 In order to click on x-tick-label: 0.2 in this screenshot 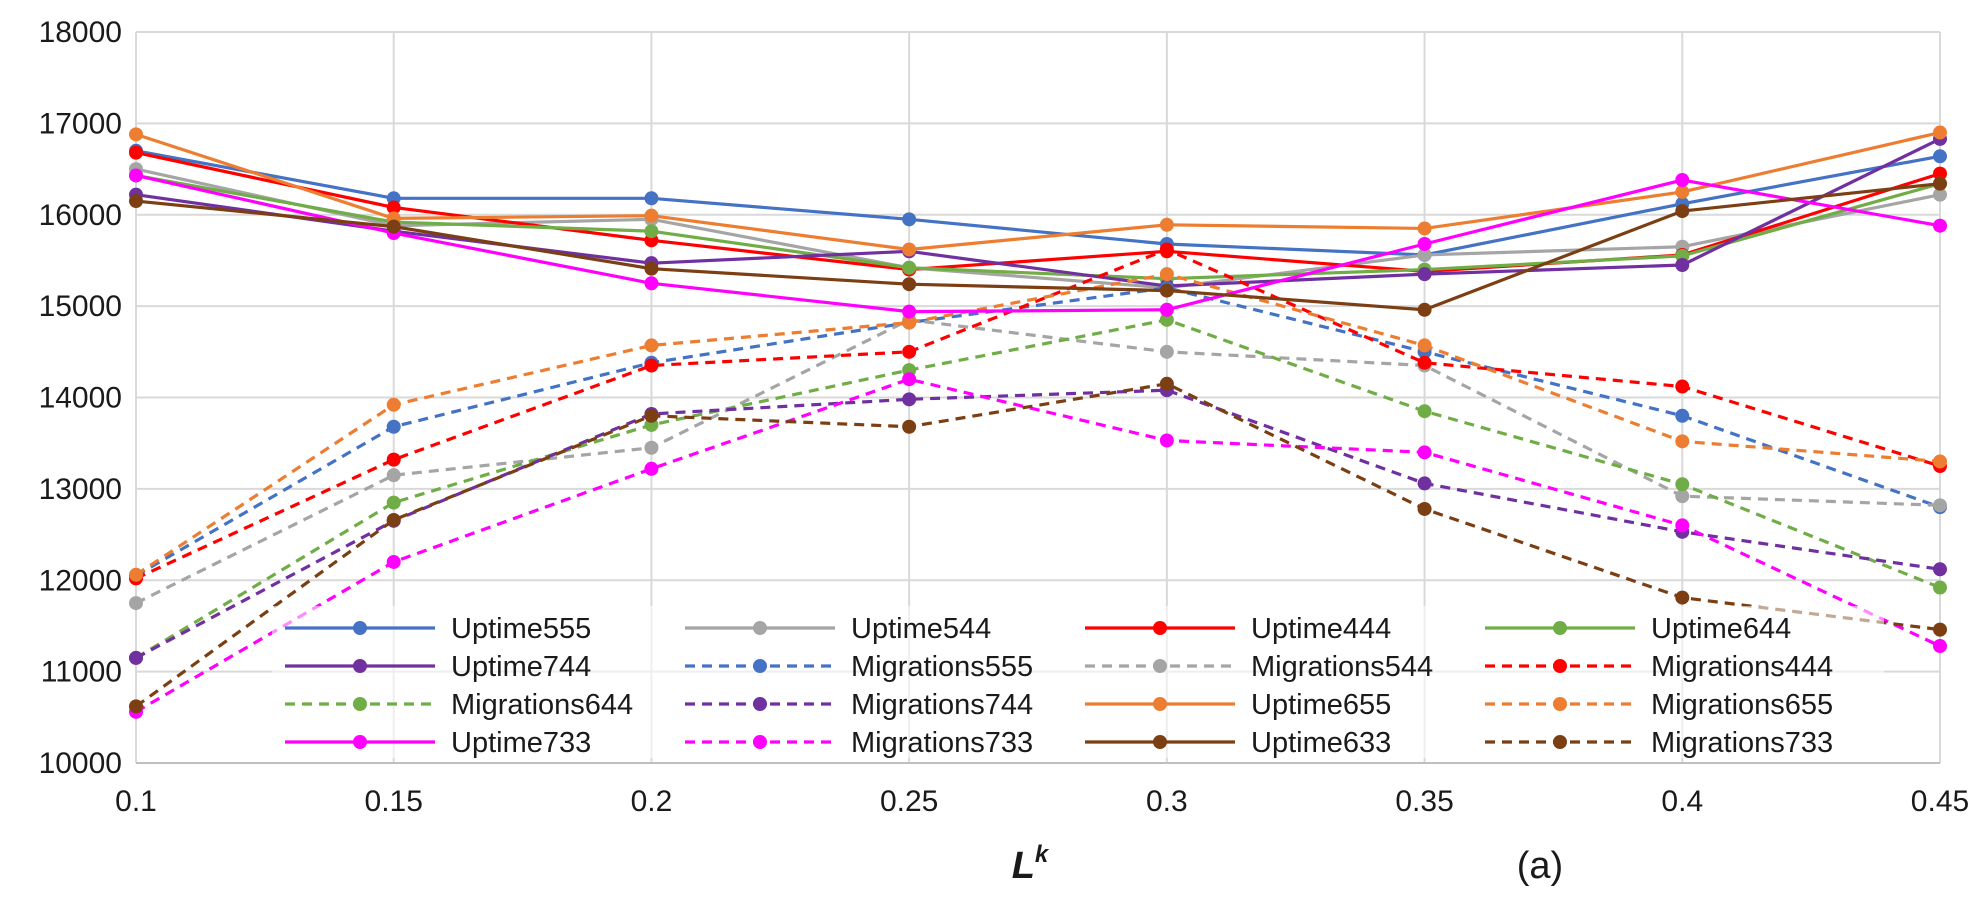, I will do `click(652, 801)`.